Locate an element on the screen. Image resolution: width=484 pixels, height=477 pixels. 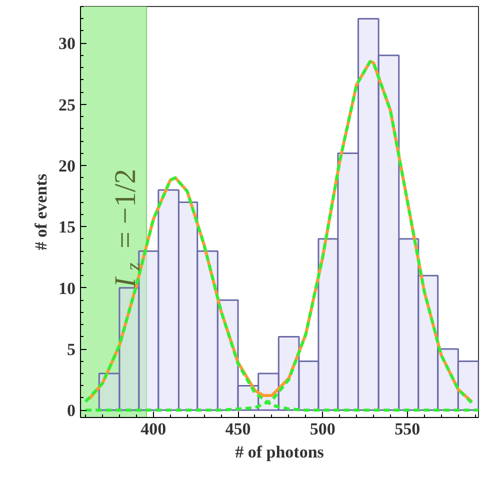
y-tick-label: 10 is located at coordinates (67, 288).